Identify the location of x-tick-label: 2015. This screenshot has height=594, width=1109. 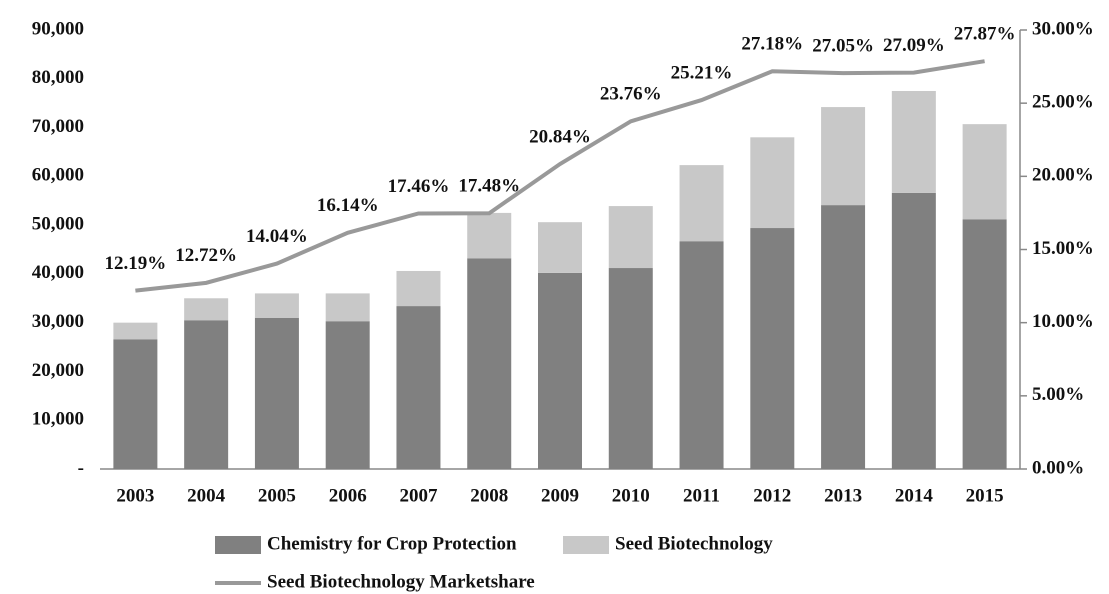
(985, 495).